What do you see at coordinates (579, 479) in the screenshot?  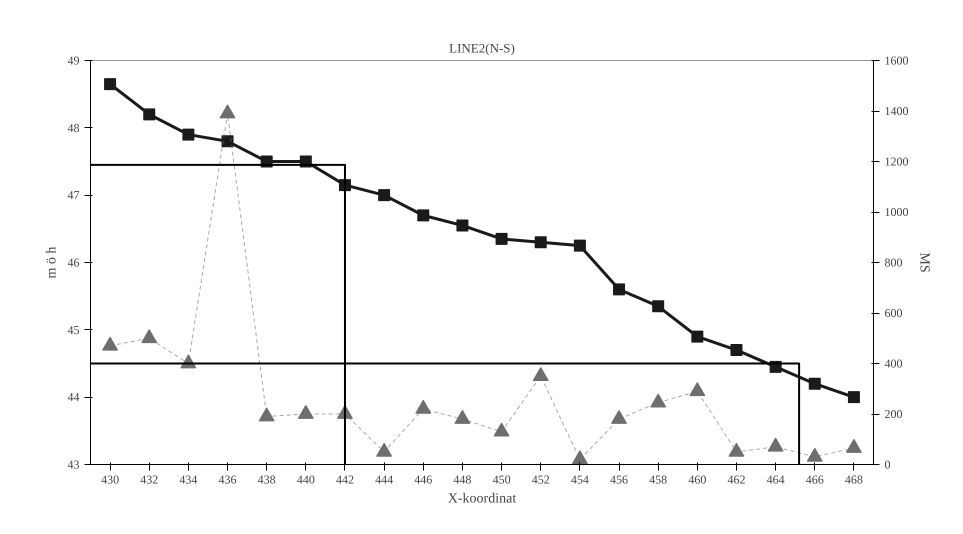 I see `x-tick-label: 454` at bounding box center [579, 479].